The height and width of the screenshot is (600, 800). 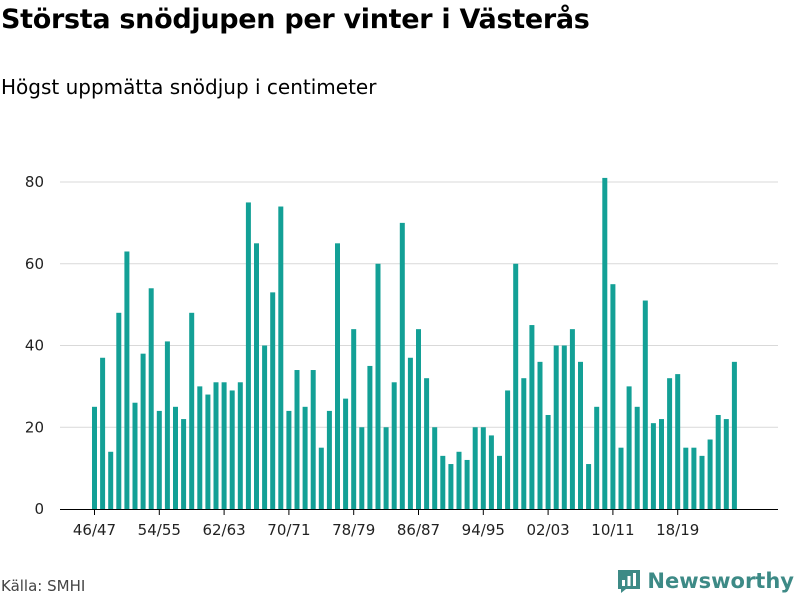 What do you see at coordinates (718, 461) in the screenshot?
I see `bar-23/24` at bounding box center [718, 461].